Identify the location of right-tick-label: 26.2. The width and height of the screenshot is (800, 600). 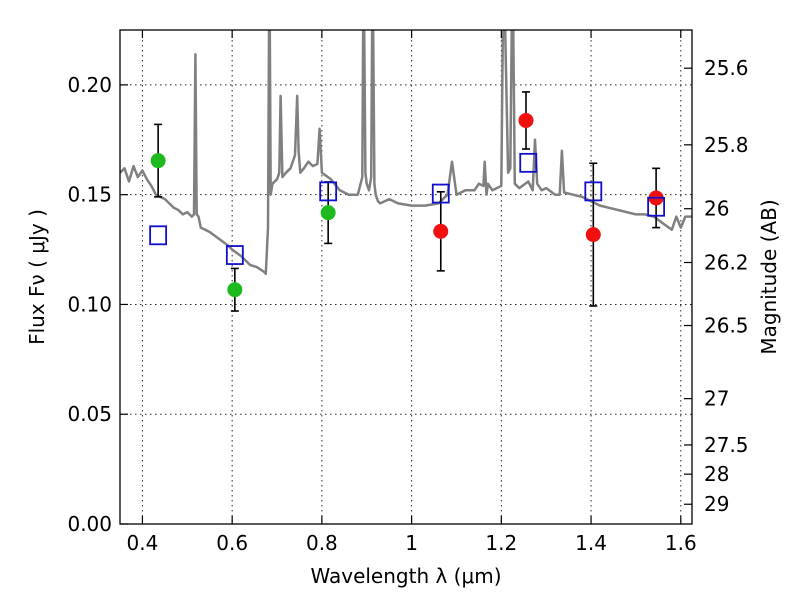
(726, 263).